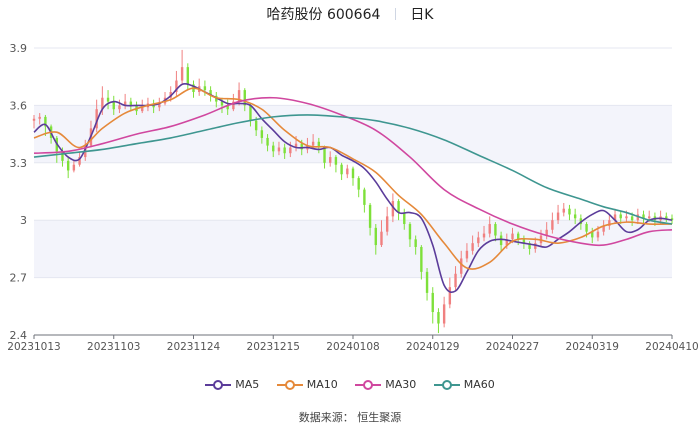 This screenshot has height=426, width=700. What do you see at coordinates (385, 384) in the screenshot?
I see `legend-item-ma30: MA30` at bounding box center [385, 384].